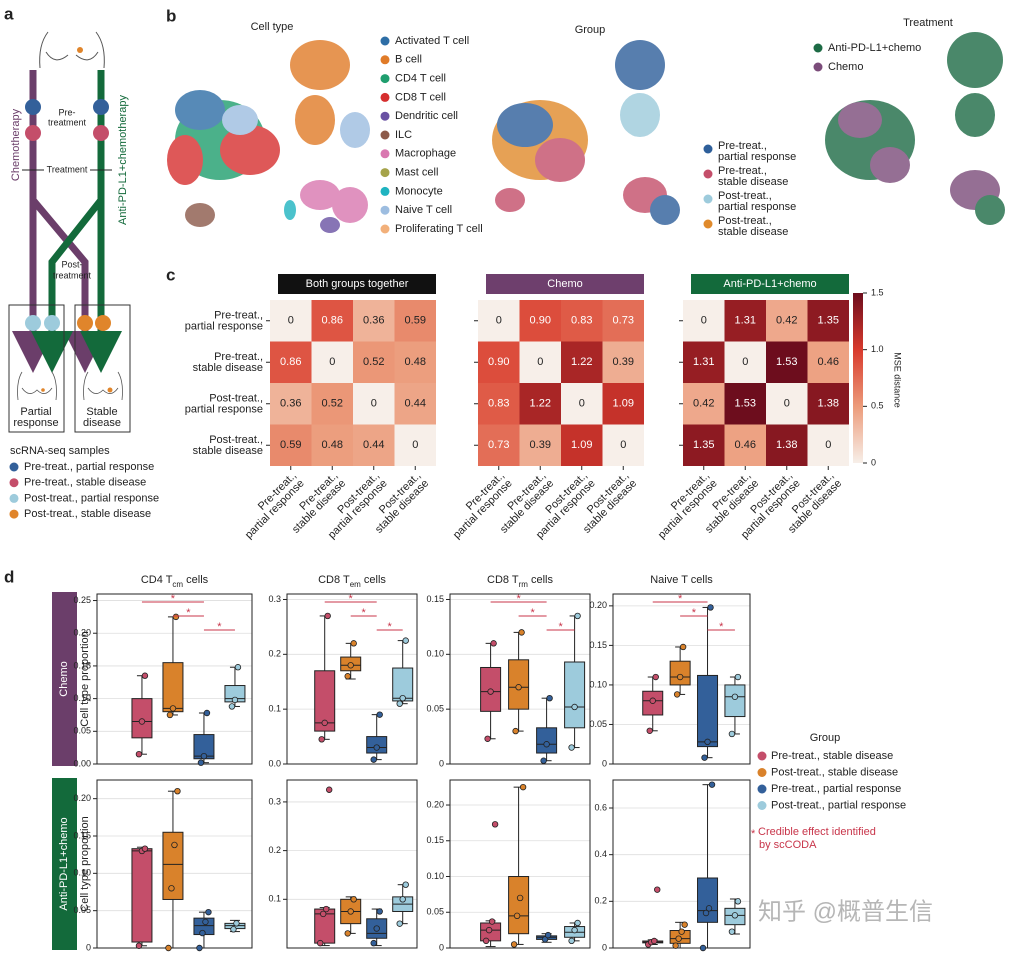 This screenshot has height=955, width=1033. I want to click on outcome-box, so click(36, 368).